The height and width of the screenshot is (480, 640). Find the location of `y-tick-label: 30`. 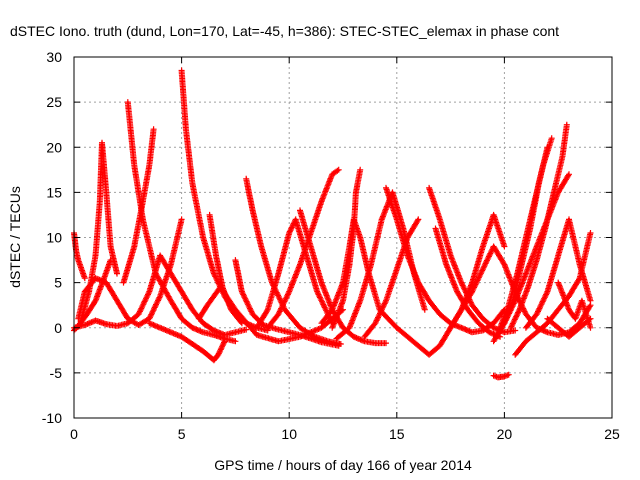

y-tick-label: 30 is located at coordinates (54, 57).